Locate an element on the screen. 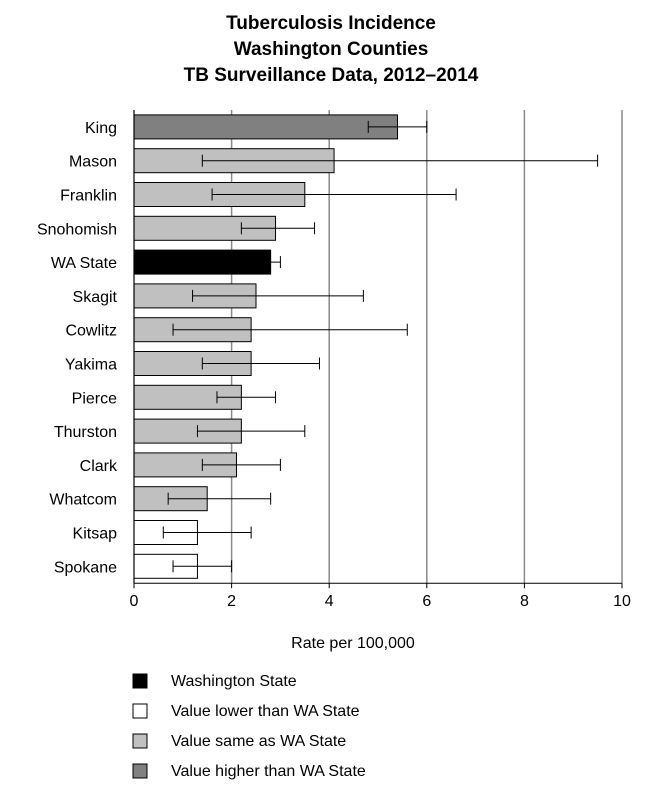  chart-title-line-2: Washington Counties is located at coordinates (331, 49).